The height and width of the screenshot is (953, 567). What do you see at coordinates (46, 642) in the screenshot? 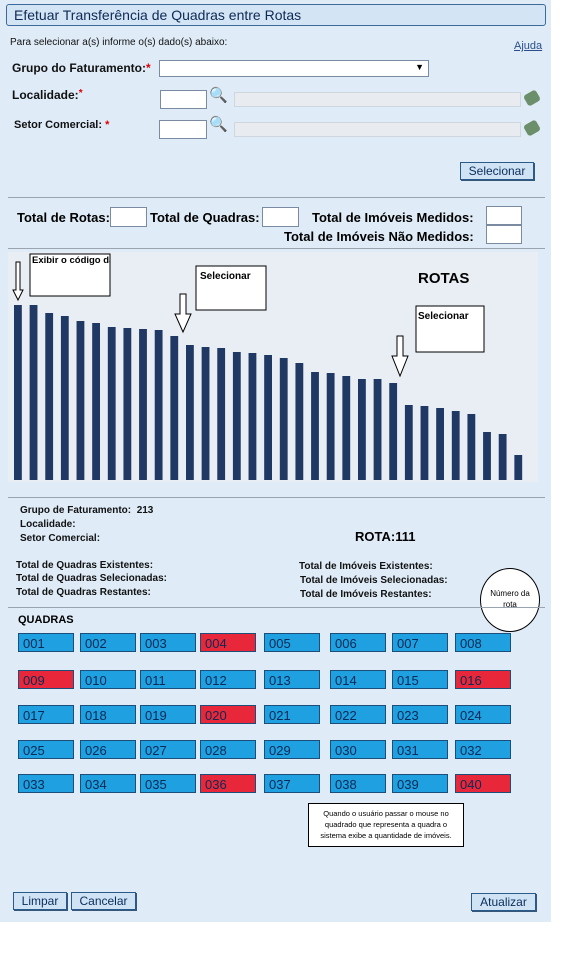
I see `quadra: 001` at bounding box center [46, 642].